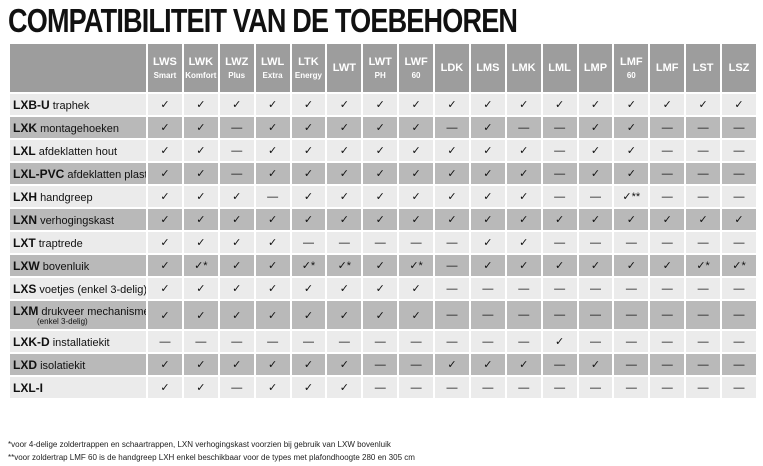  What do you see at coordinates (66, 266) in the screenshot?
I see `row-desc: bovenluik` at bounding box center [66, 266].